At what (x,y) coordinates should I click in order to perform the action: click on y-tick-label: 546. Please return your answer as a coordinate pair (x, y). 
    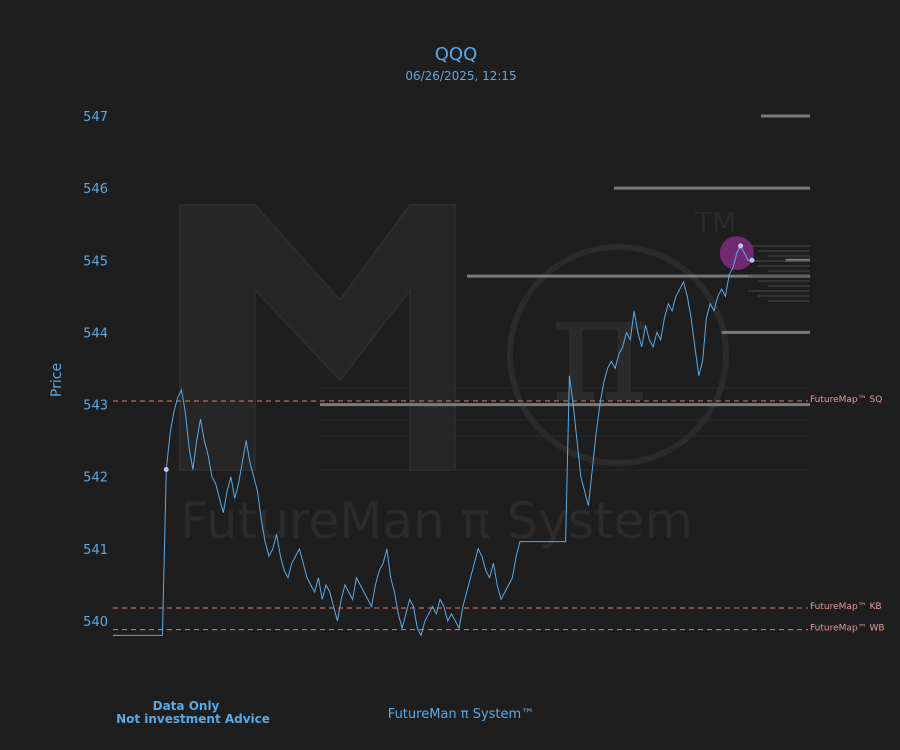
    Looking at the image, I should click on (95, 189).